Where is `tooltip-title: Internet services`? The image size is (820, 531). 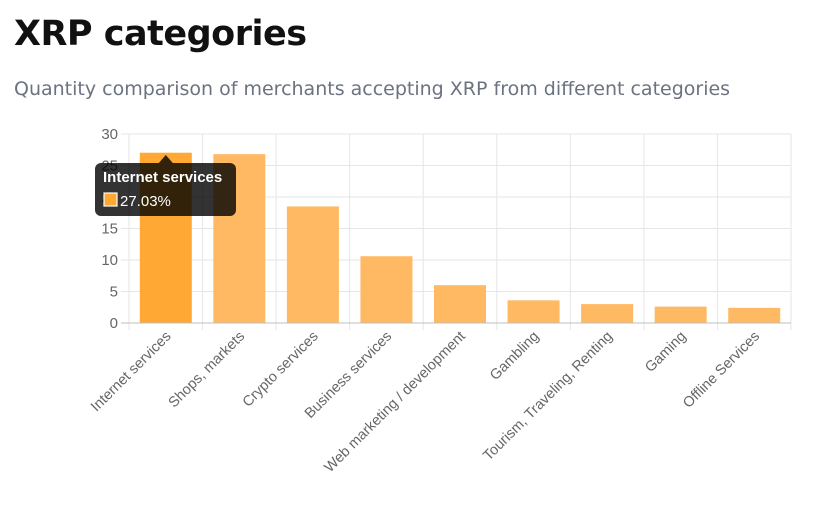 tooltip-title: Internet services is located at coordinates (162, 177).